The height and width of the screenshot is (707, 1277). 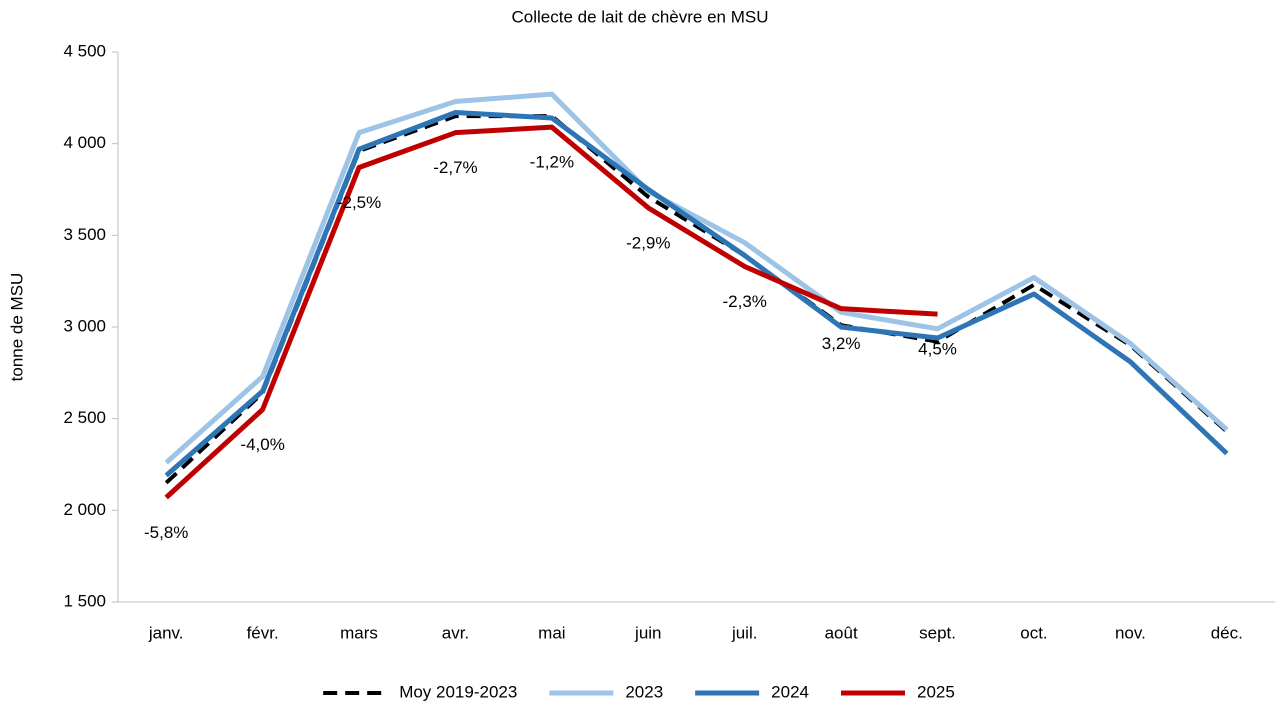 What do you see at coordinates (551, 632) in the screenshot?
I see `x-tick-label: mai` at bounding box center [551, 632].